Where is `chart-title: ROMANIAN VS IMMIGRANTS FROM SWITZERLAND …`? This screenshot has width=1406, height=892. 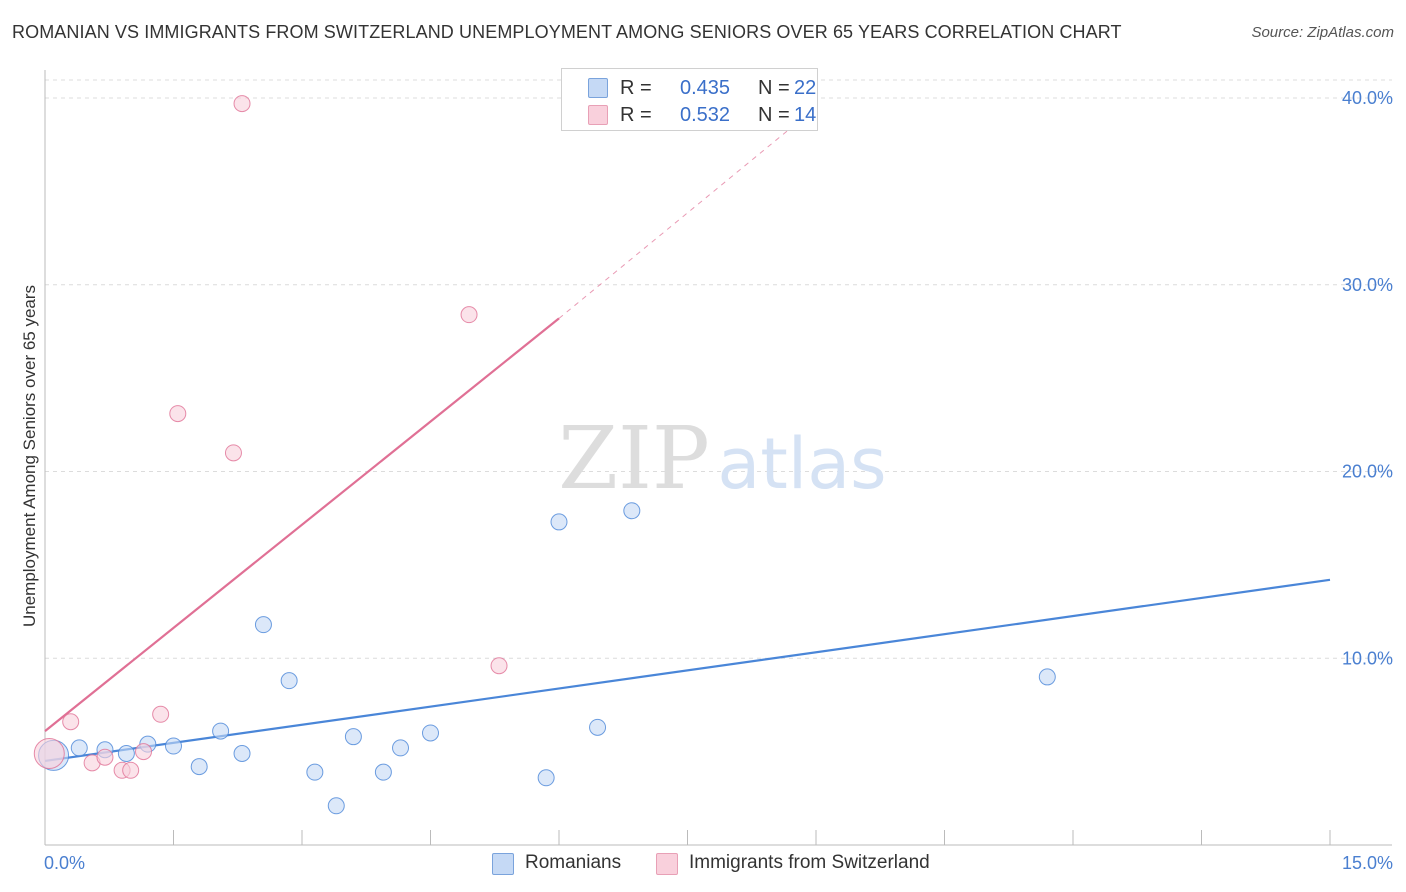
chart-title: ROMANIAN VS IMMIGRANTS FROM SWITZERLAND … is located at coordinates (567, 32).